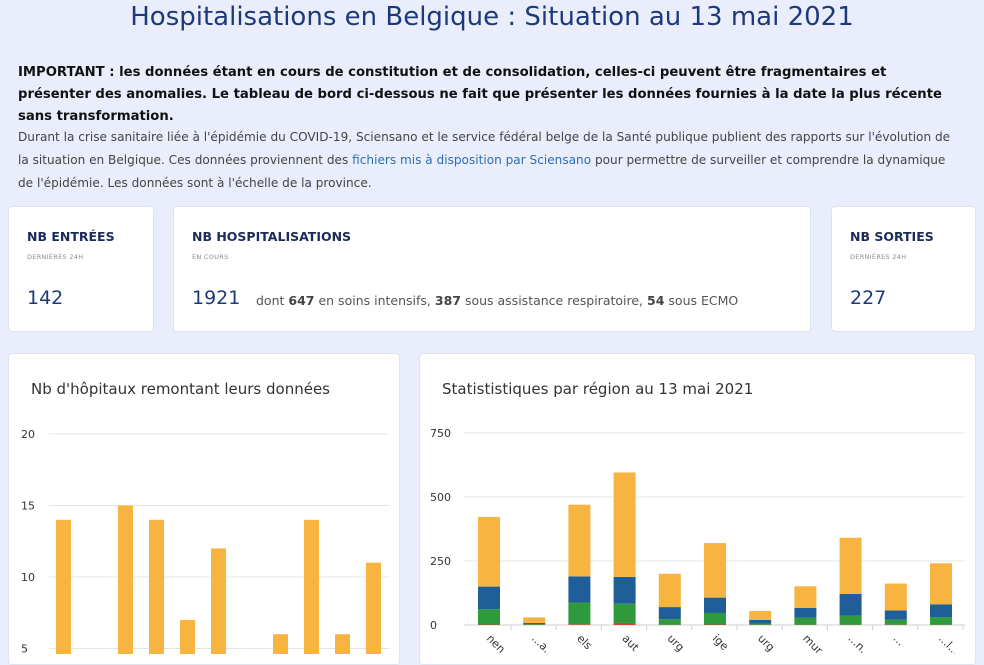 This screenshot has width=984, height=665. Describe the element at coordinates (448, 300) in the screenshot. I see `resp-count: 387` at that location.